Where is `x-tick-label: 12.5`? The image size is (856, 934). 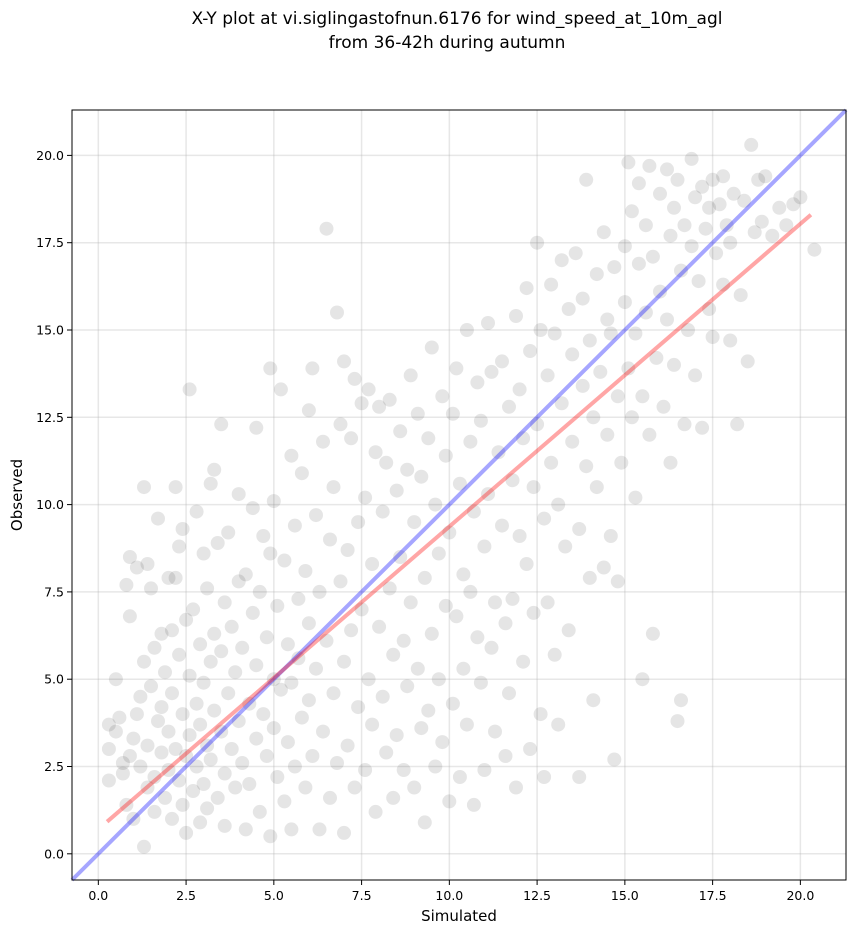
x-tick-label: 12.5 is located at coordinates (537, 895).